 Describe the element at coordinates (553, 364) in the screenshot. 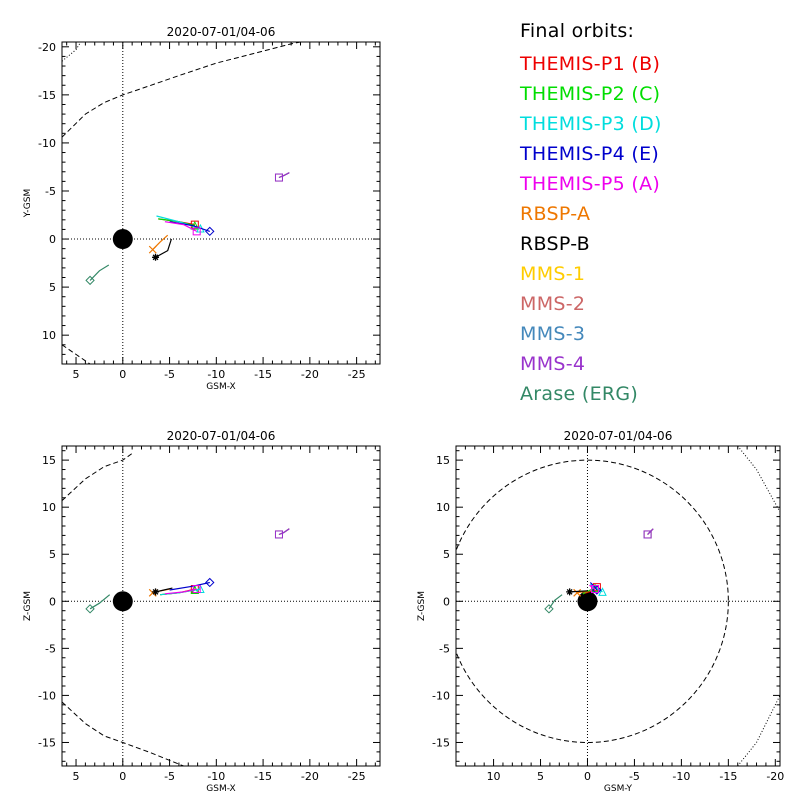

I see `legend-item: MMS-4` at that location.